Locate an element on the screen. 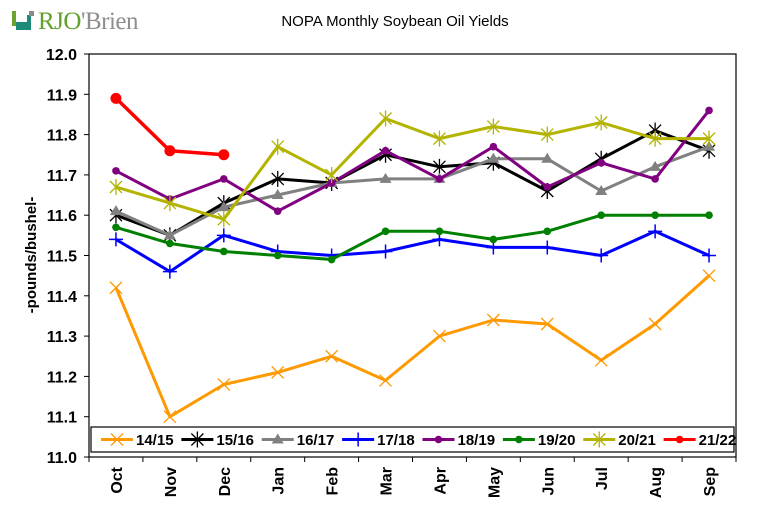 The image size is (763, 516). y-tick-label: 11.7 is located at coordinates (62, 176).